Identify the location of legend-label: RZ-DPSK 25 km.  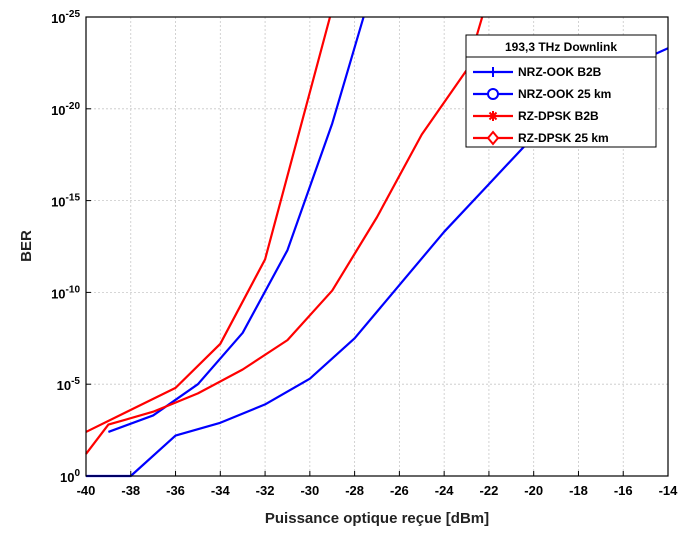
(563, 138).